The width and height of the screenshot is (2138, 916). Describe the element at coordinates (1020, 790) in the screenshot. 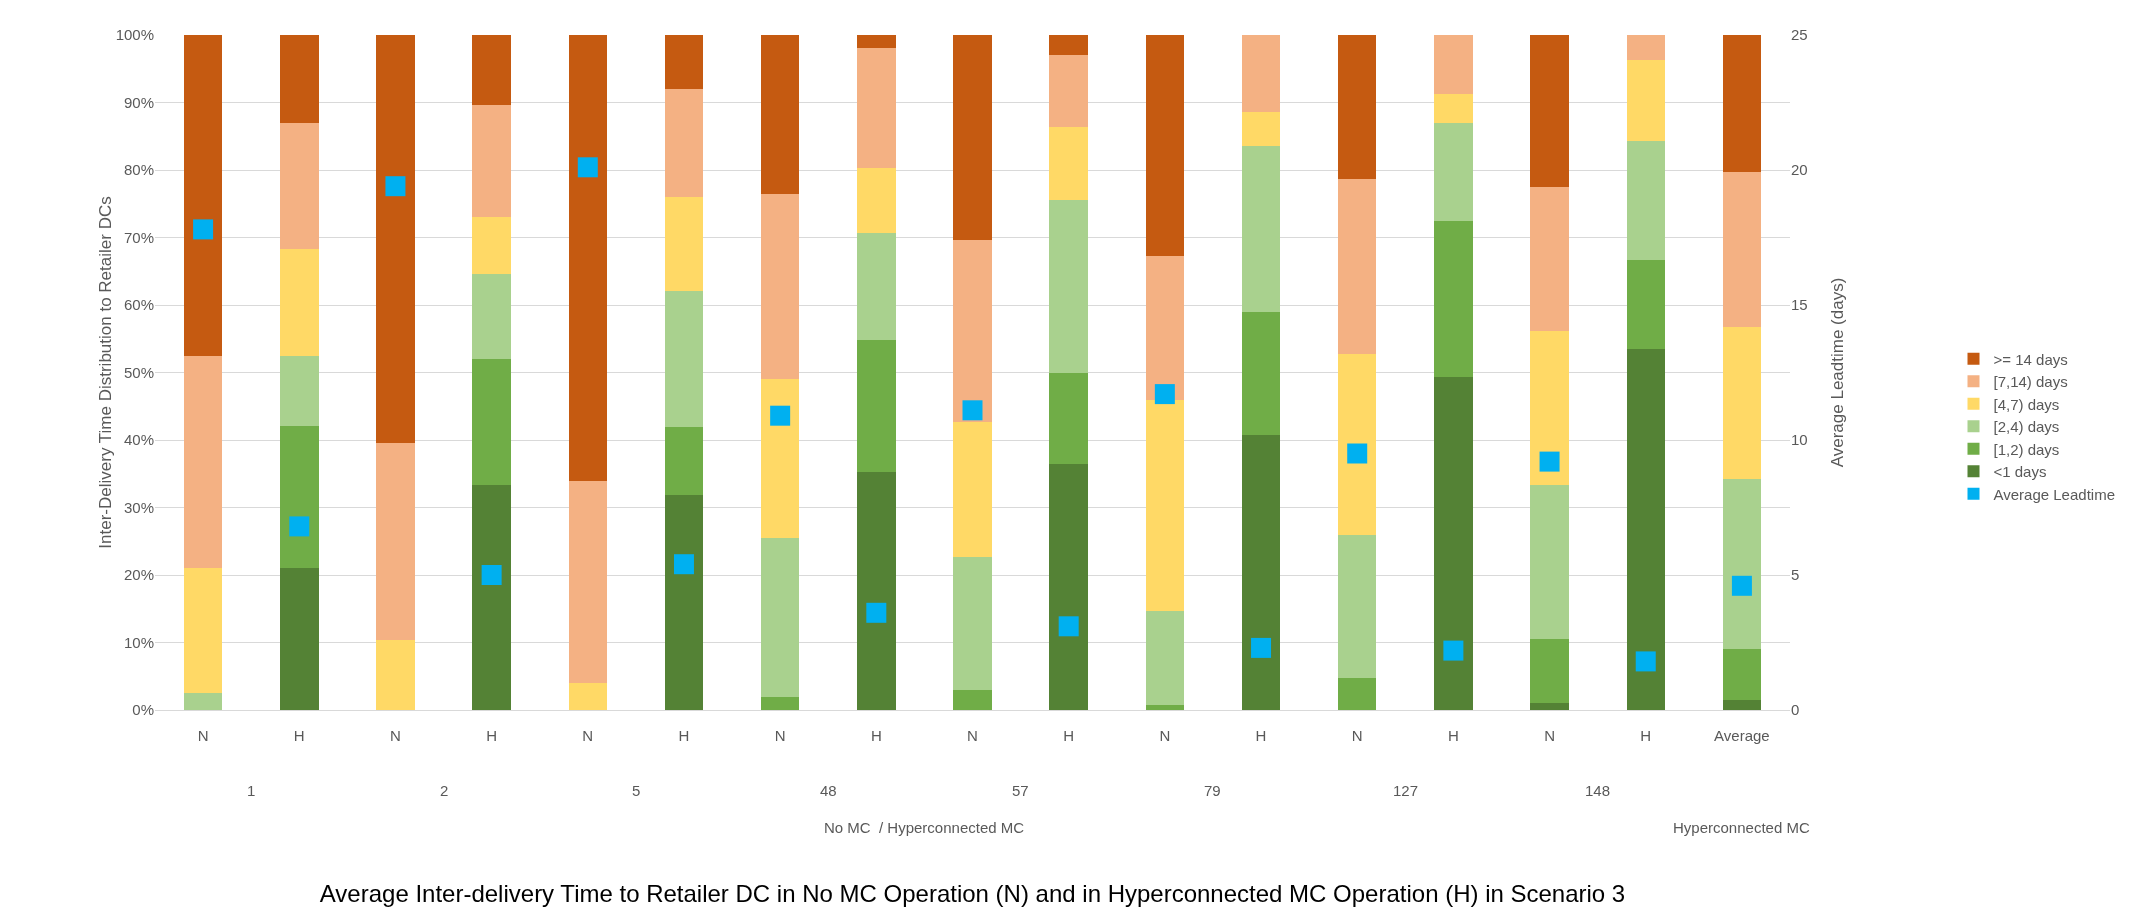

I see `text: 57` at that location.